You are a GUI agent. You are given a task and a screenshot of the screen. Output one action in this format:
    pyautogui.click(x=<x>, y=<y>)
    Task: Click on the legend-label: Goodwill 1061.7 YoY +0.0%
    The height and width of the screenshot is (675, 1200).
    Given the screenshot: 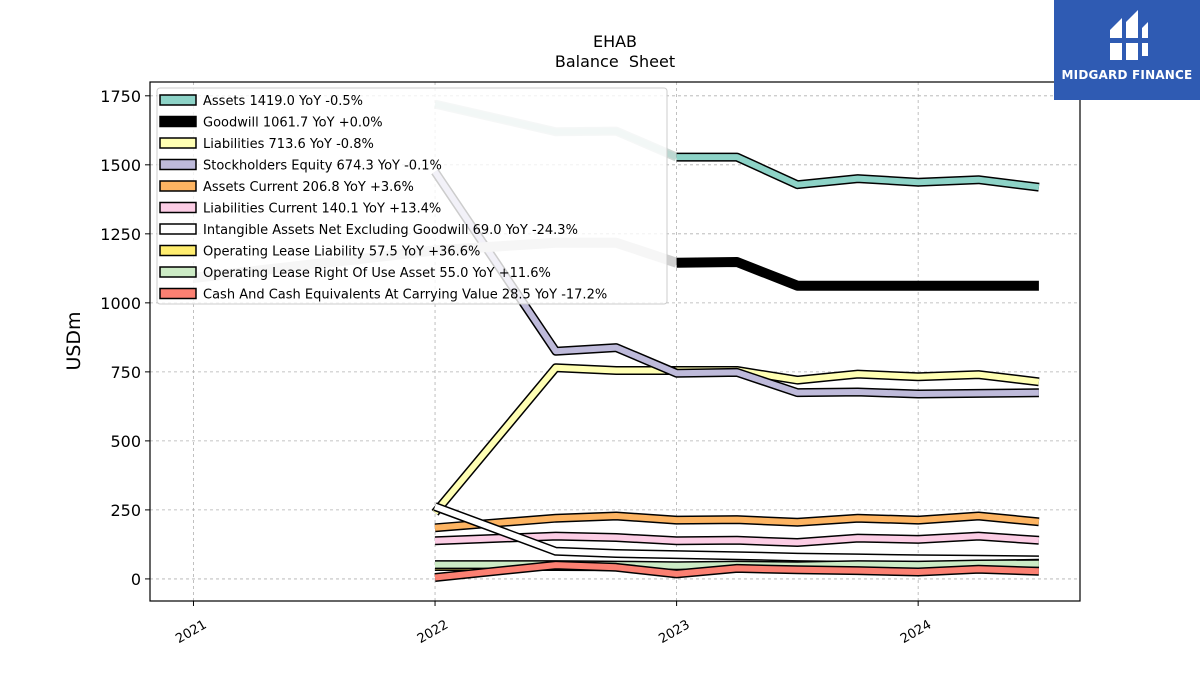 What is the action you would take?
    pyautogui.click(x=293, y=123)
    